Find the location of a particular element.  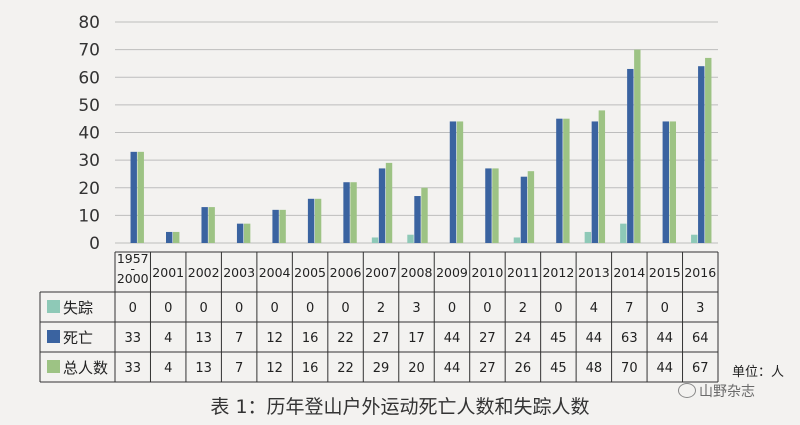

data-label: 26 is located at coordinates (523, 368).